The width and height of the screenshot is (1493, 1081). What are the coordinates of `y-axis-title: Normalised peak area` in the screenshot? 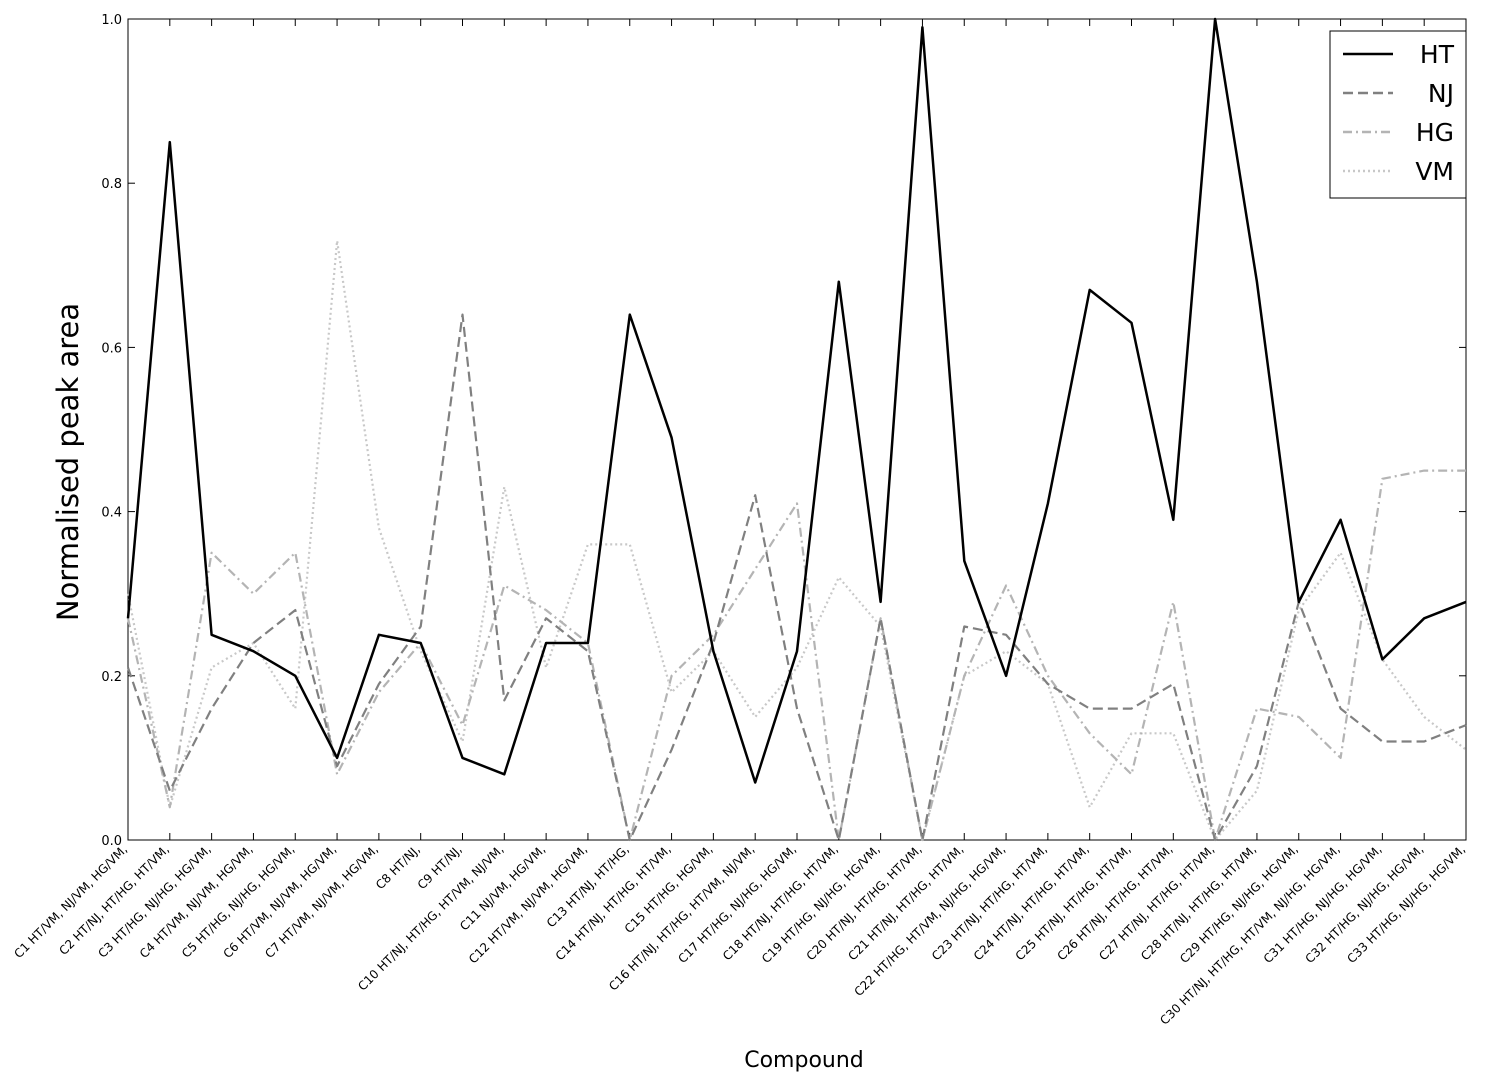 It's located at (68, 462).